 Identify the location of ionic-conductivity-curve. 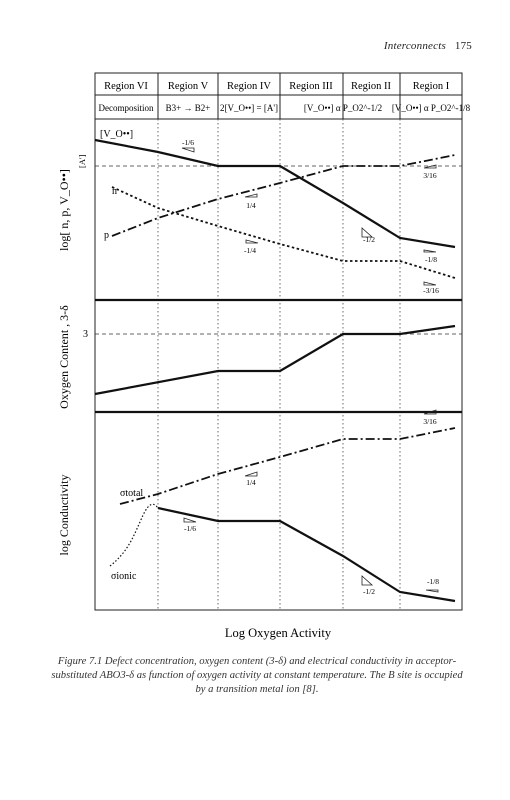
(306, 554).